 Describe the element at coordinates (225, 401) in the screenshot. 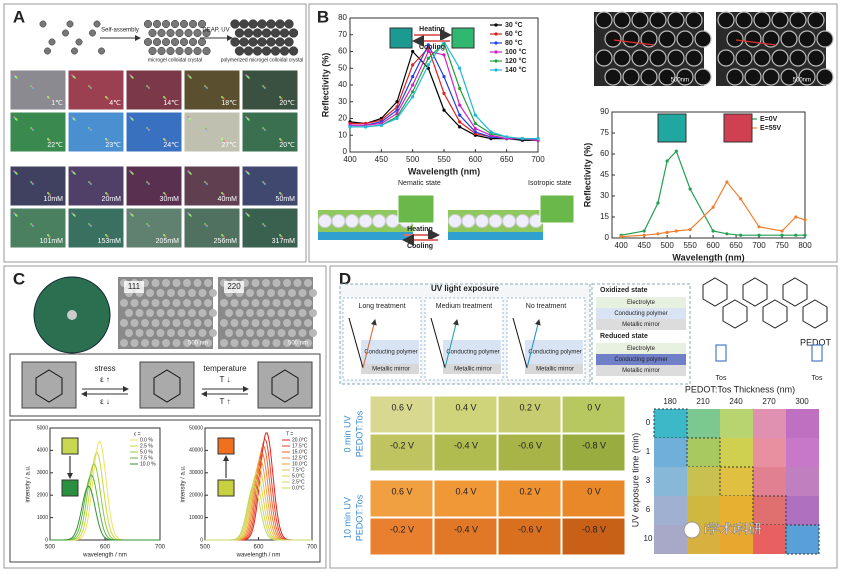

I see `label: T ↑` at that location.